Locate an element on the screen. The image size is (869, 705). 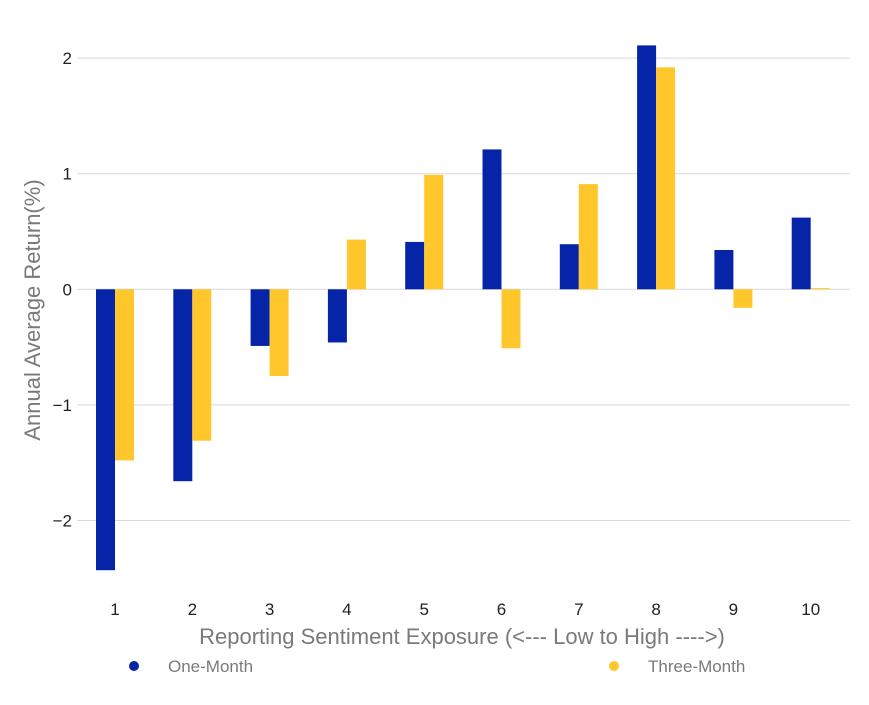
x-tick-label: 5 is located at coordinates (423, 609).